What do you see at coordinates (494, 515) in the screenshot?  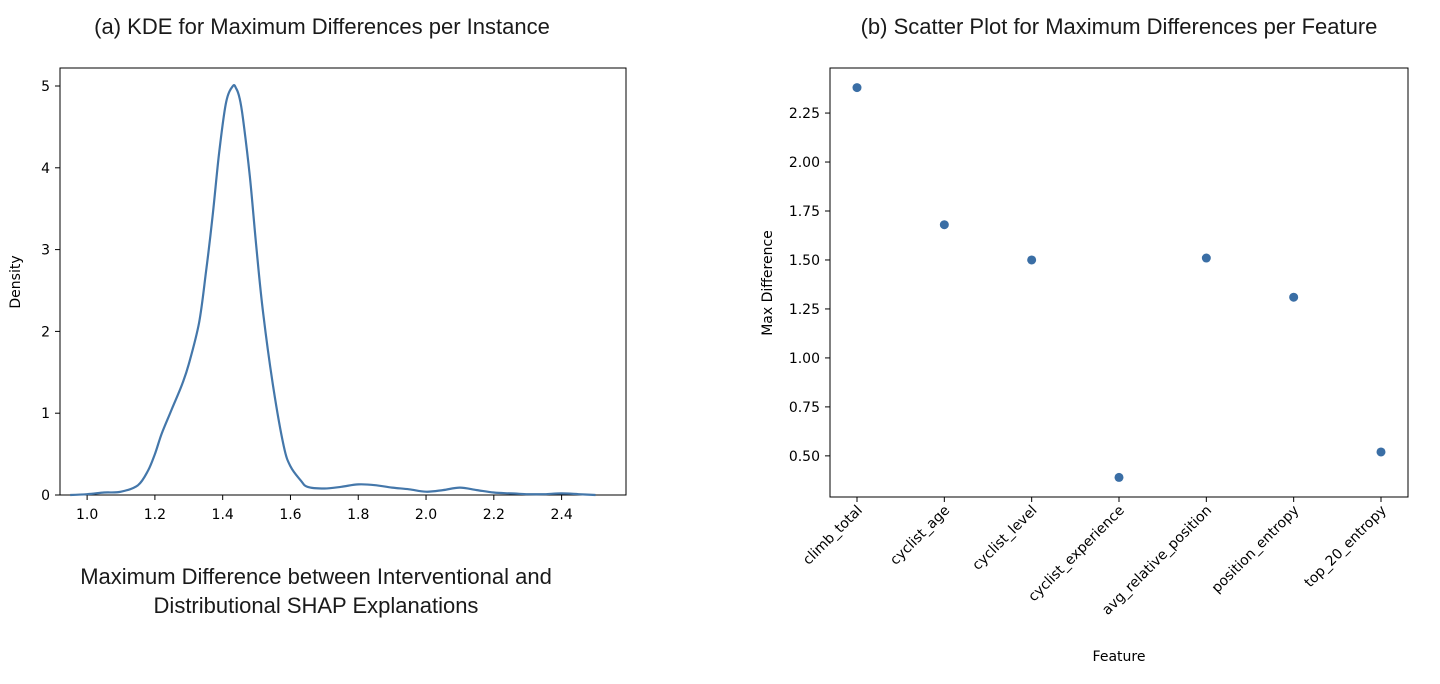 I see `kde-x-tick-label: 2.2` at bounding box center [494, 515].